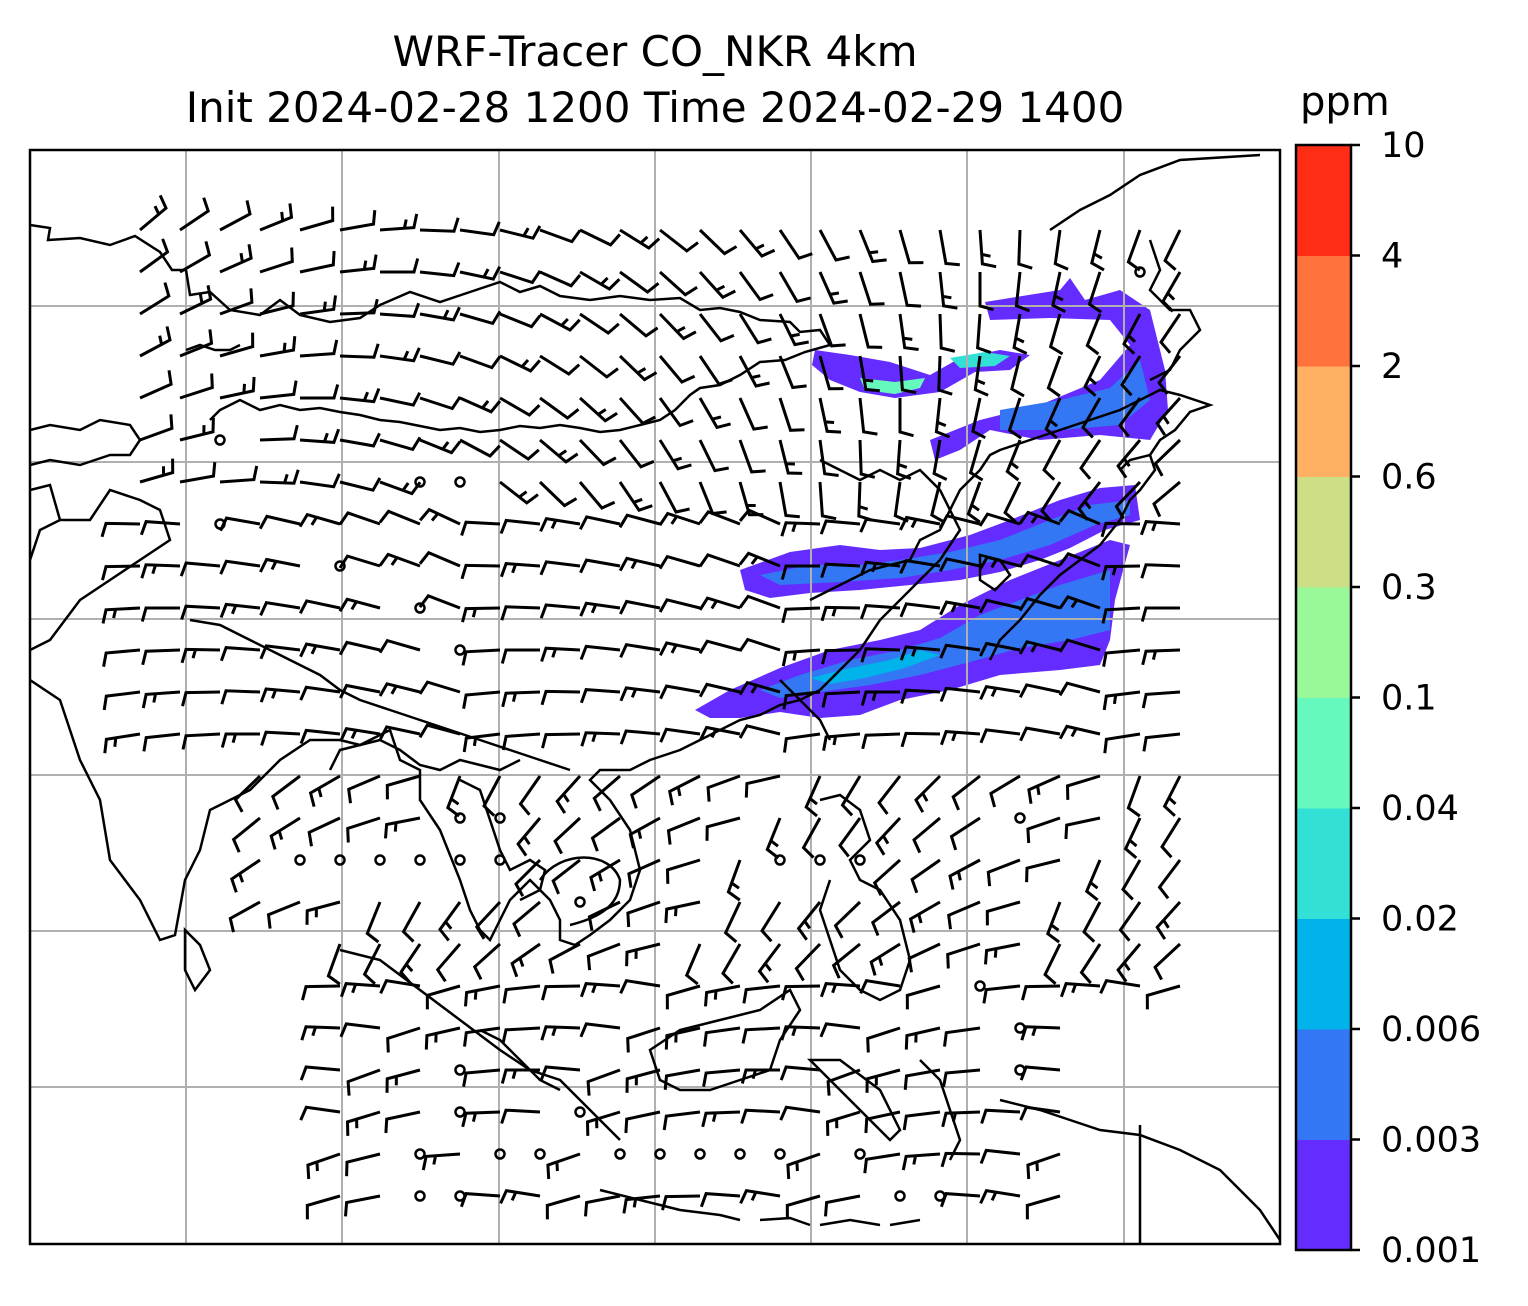 This screenshot has height=1306, width=1528. Describe the element at coordinates (1409, 478) in the screenshot. I see `colorbar-tick-label: 0.6` at that location.